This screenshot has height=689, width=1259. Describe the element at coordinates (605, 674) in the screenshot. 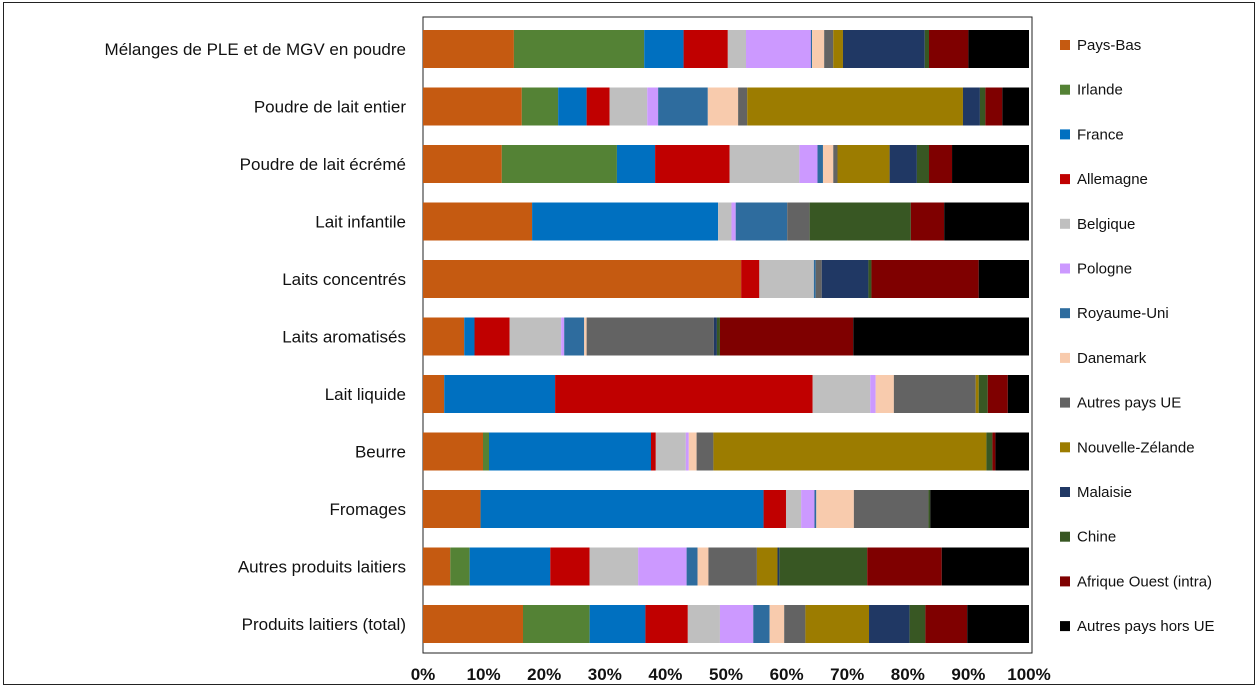

I see `x-tick-label: 30%` at that location.